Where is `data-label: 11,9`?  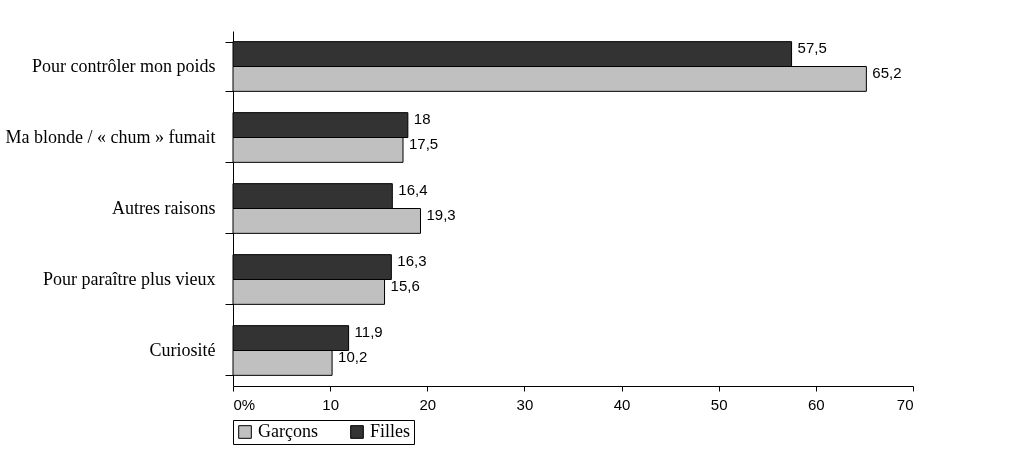
data-label: 11,9 is located at coordinates (368, 332).